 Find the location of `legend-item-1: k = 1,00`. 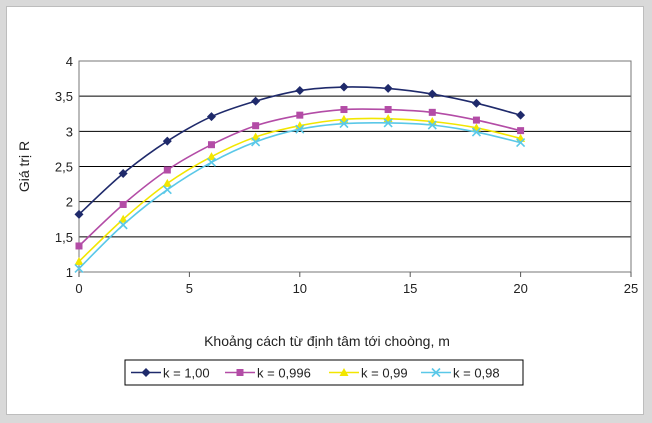

legend-item-1: k = 1,00 is located at coordinates (170, 373).